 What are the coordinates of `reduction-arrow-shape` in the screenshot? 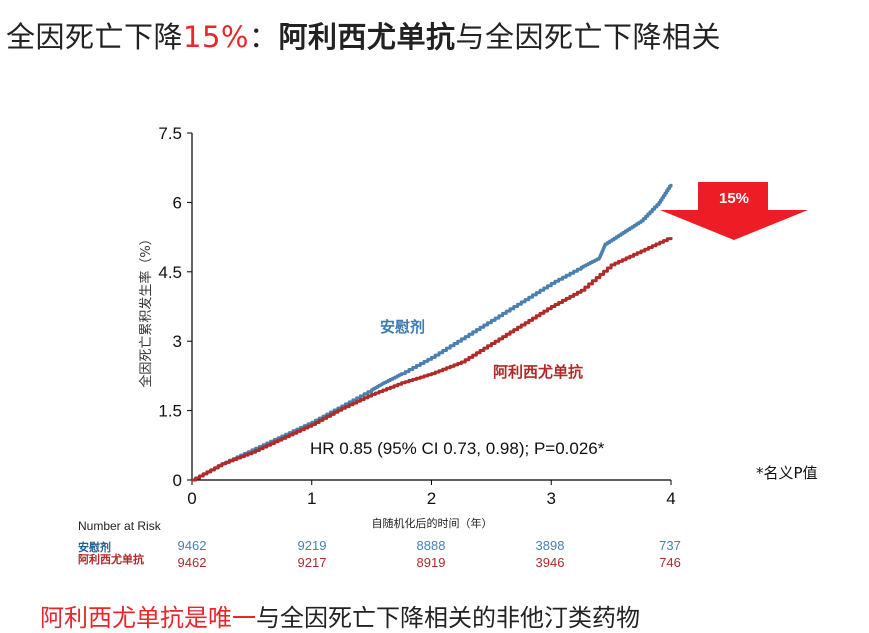 It's located at (734, 211).